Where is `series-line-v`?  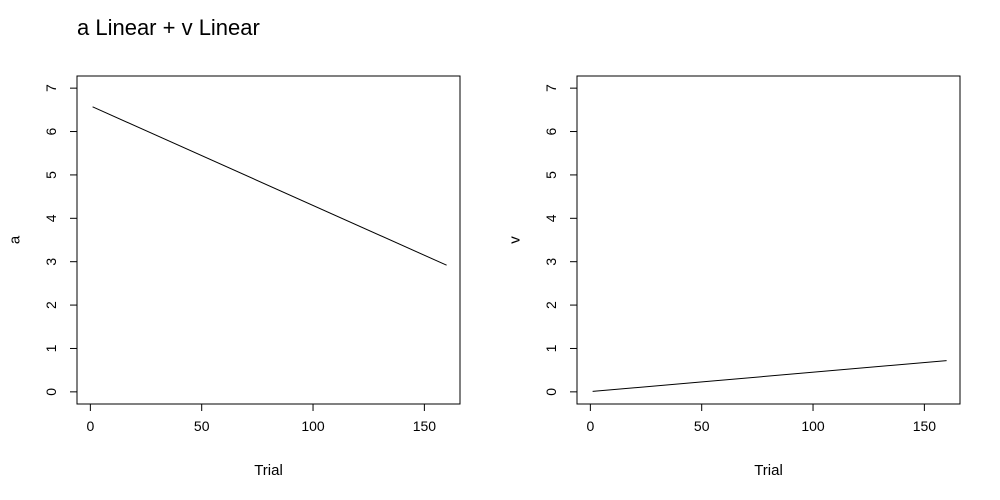
series-line-v is located at coordinates (769, 376).